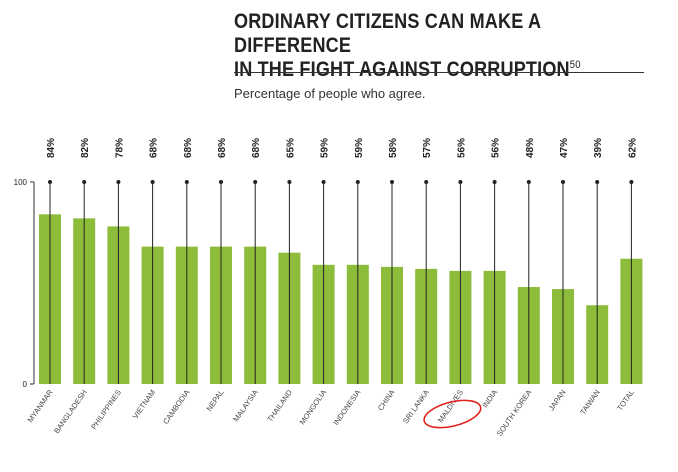 The width and height of the screenshot is (678, 472). What do you see at coordinates (496, 148) in the screenshot?
I see `value-label-india: 56%` at bounding box center [496, 148].